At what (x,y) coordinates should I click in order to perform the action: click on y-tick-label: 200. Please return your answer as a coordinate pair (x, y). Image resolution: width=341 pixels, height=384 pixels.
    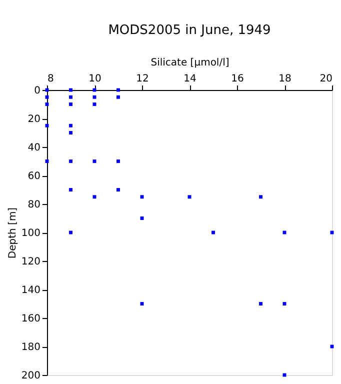
    Looking at the image, I should click on (30, 376).